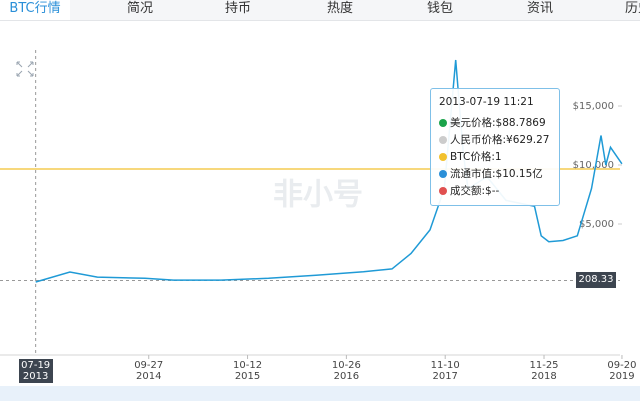  What do you see at coordinates (539, 8) in the screenshot?
I see `tab: 资讯` at bounding box center [539, 8].